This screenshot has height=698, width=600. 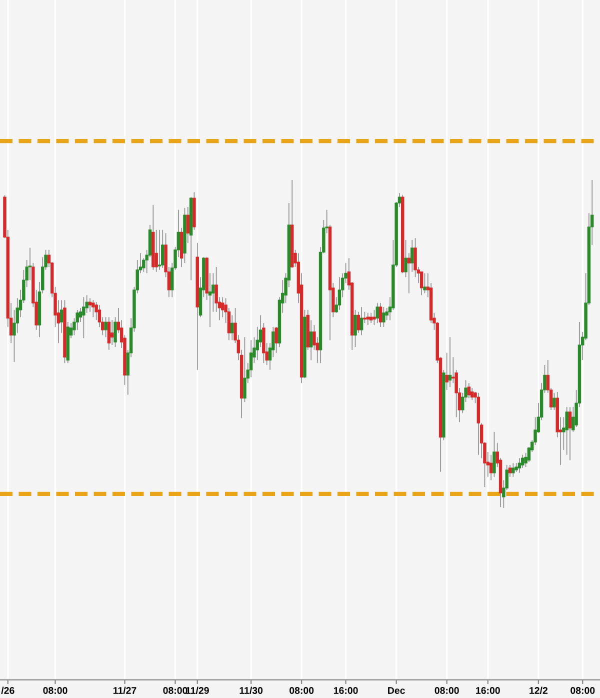 What do you see at coordinates (396, 690) in the screenshot?
I see `x-tick-label: Dec` at bounding box center [396, 690].